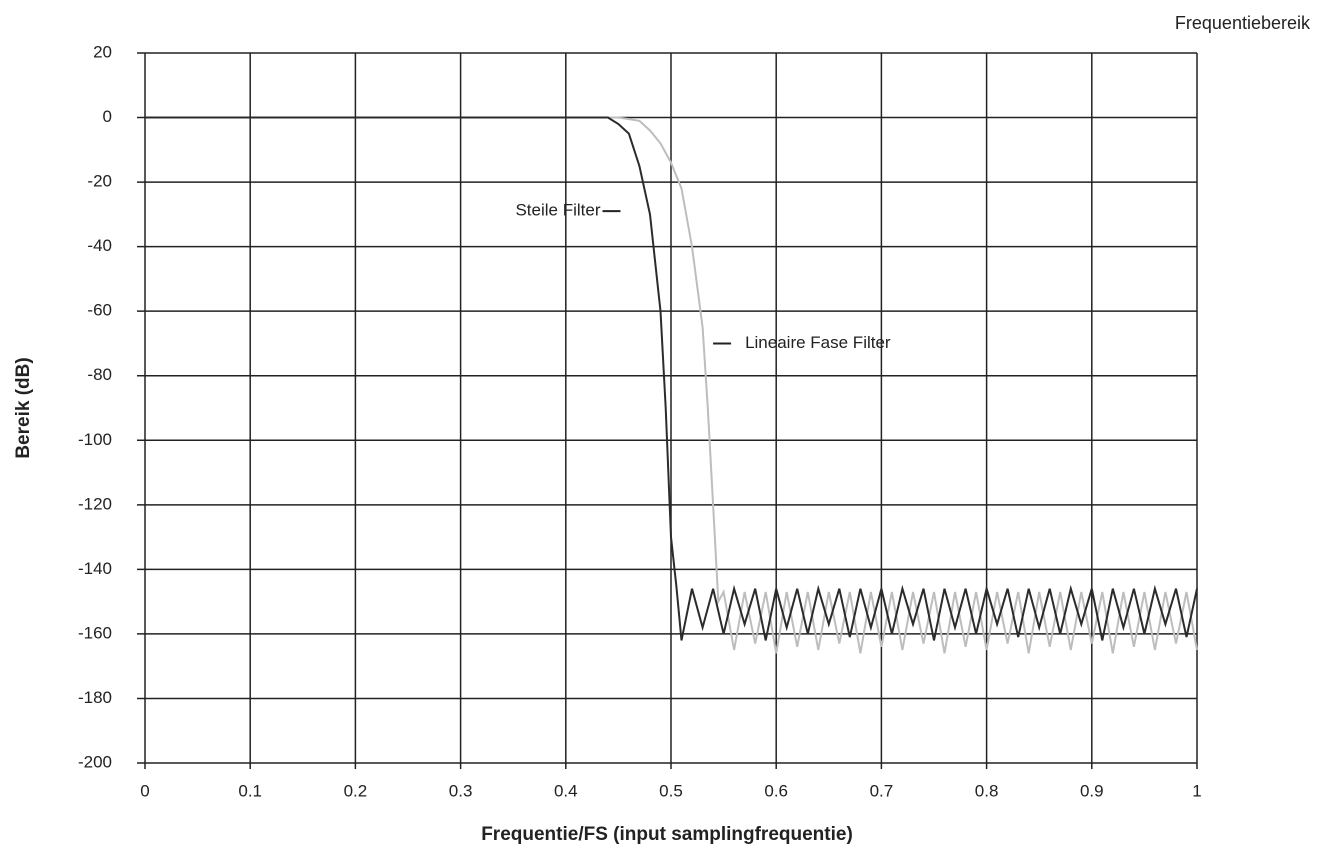 The width and height of the screenshot is (1332, 864). I want to click on x-tick-label: 0.5, so click(671, 790).